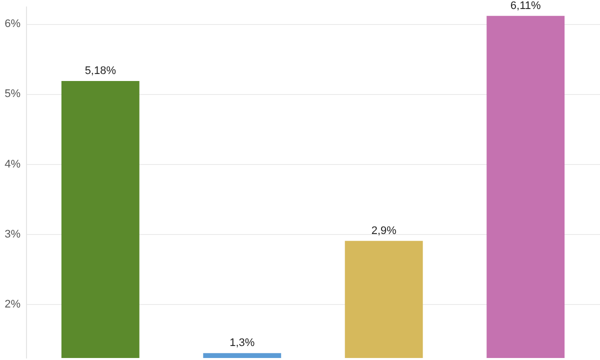 Image resolution: width=600 pixels, height=360 pixels. What do you see at coordinates (384, 230) in the screenshot?
I see `data-label: 2,9%` at bounding box center [384, 230].